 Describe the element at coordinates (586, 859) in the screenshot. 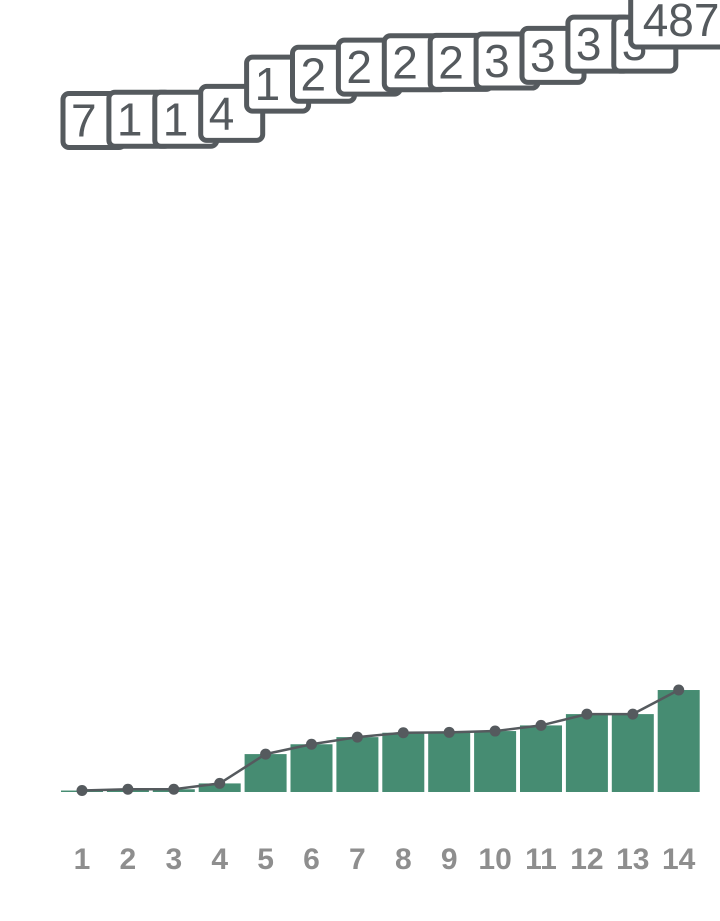

I see `x-tick-label: 12` at that location.